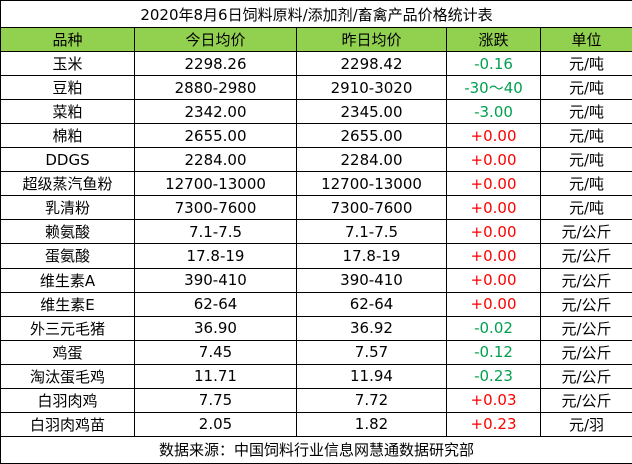 This screenshot has width=632, height=464. I want to click on item-name: 鸡蛋, so click(67, 352).